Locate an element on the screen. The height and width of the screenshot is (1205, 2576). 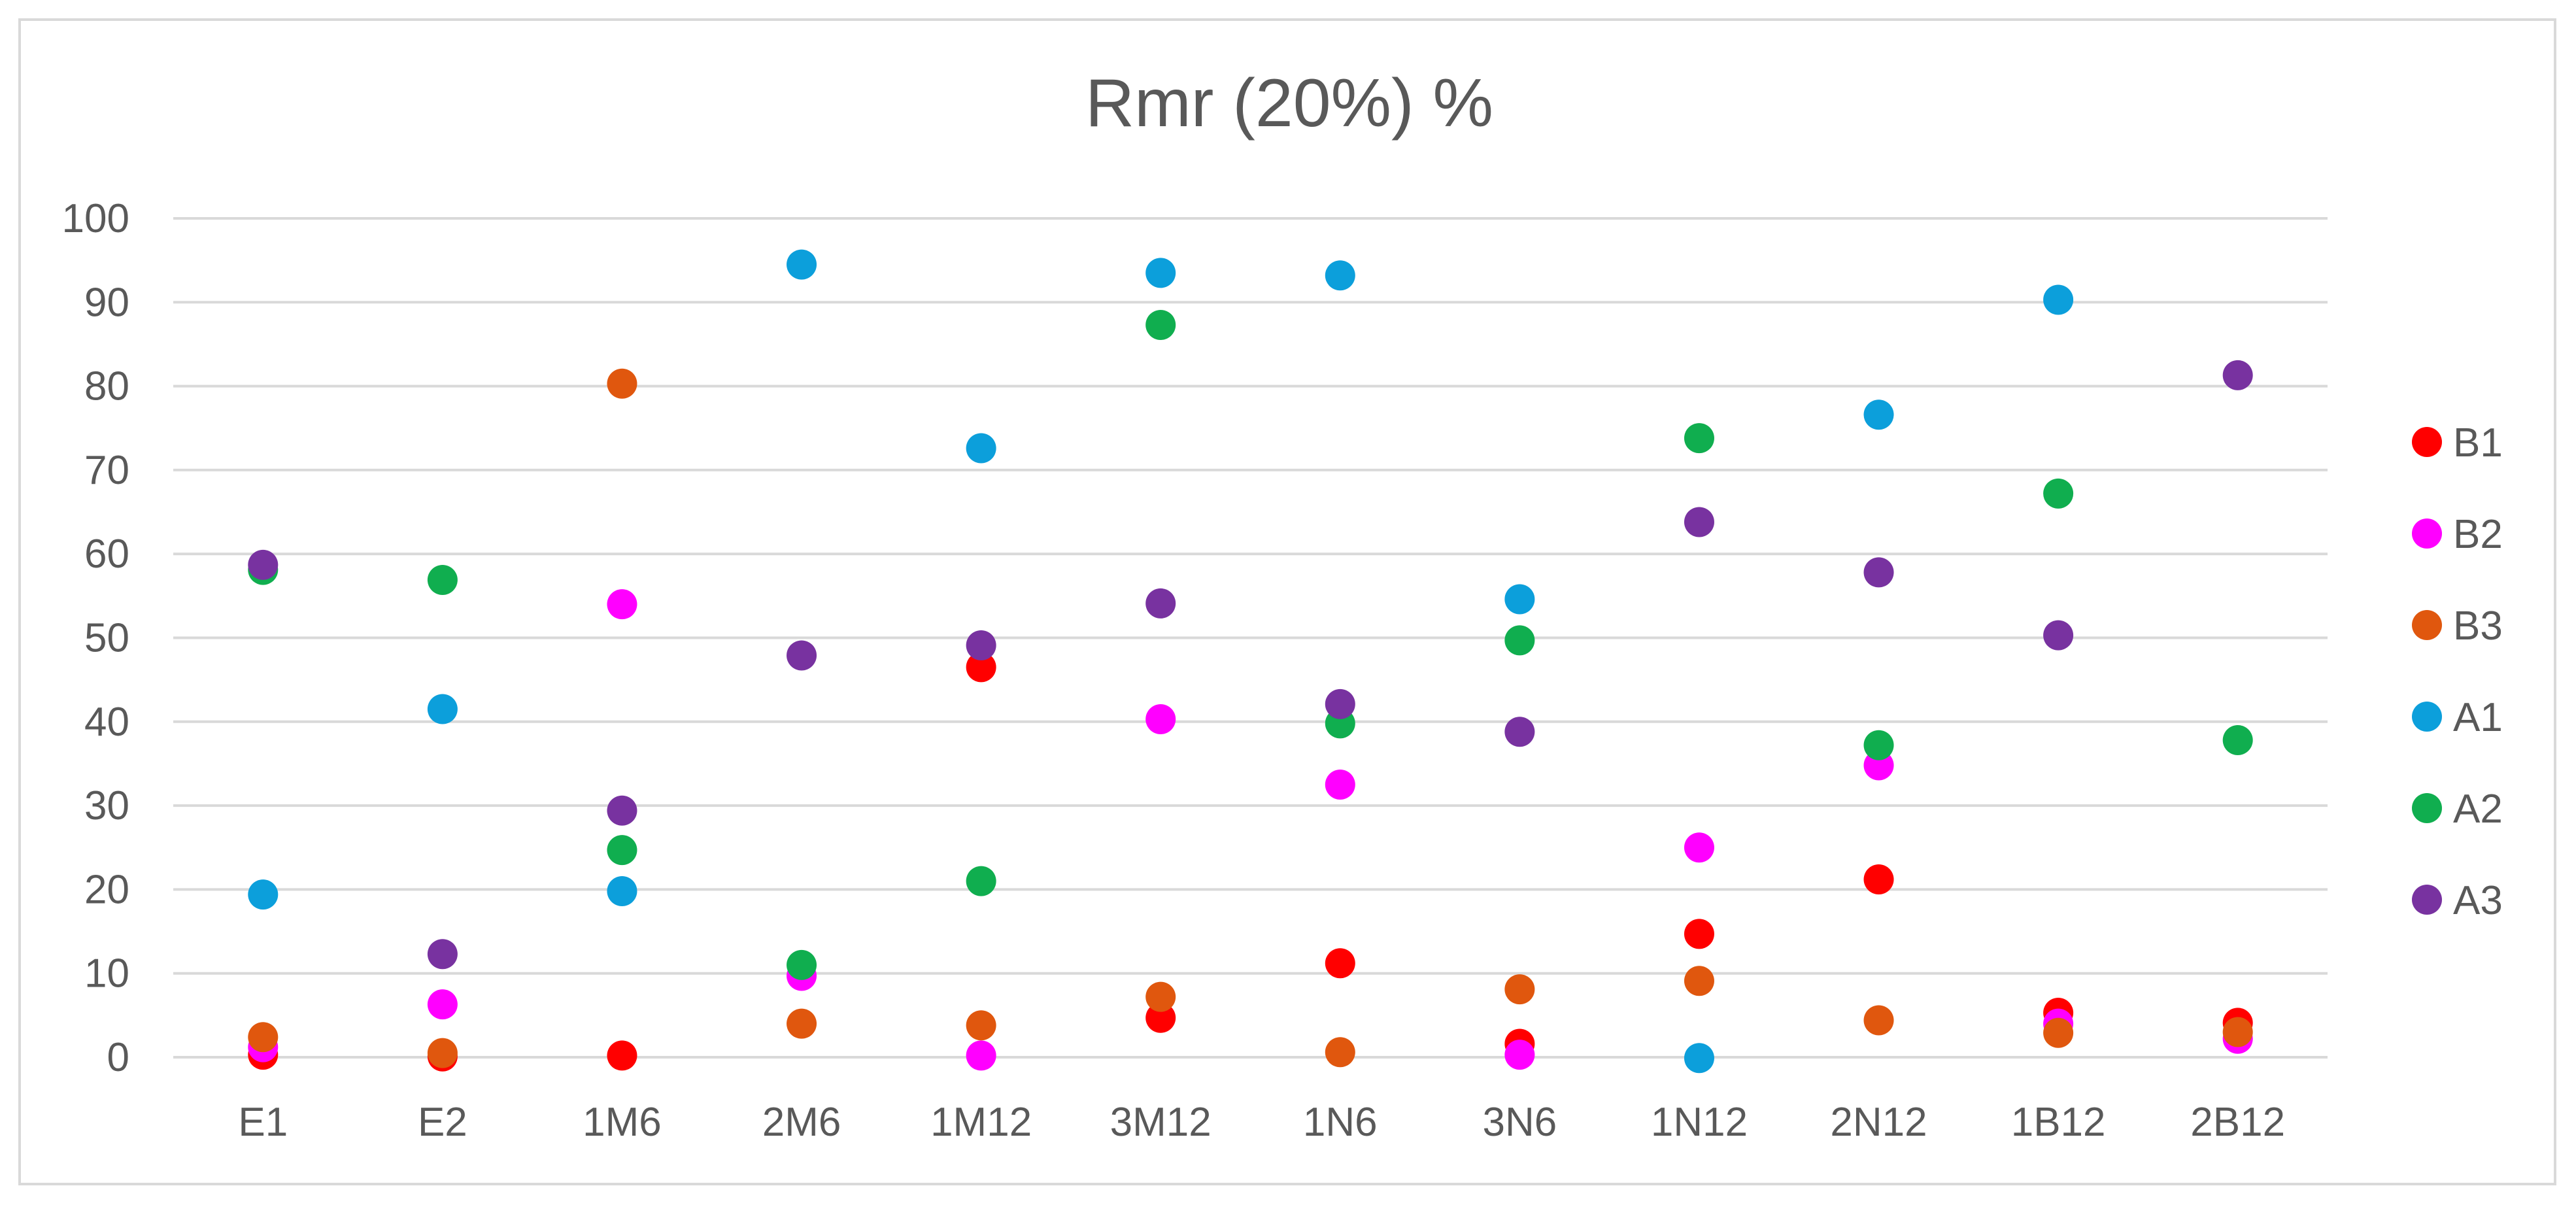
point-a3-2b12 is located at coordinates (2237, 375).